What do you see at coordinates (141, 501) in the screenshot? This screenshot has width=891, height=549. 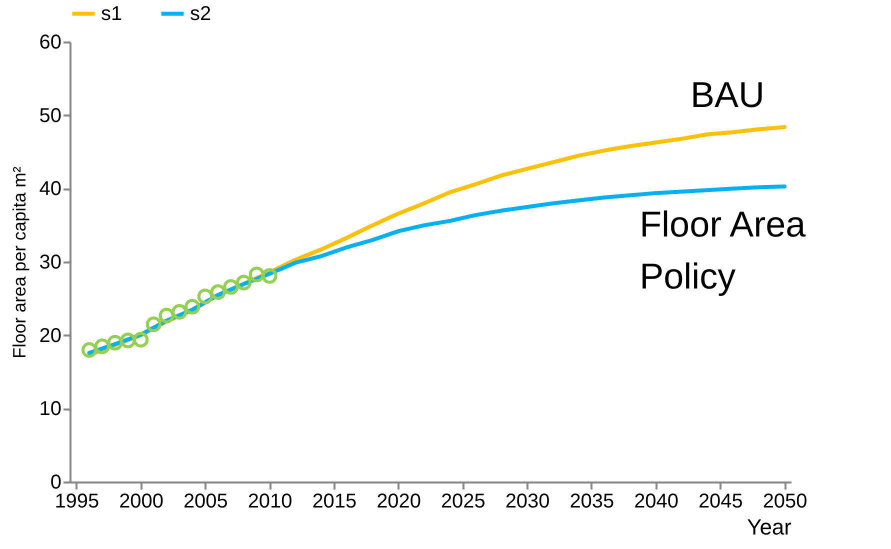 I see `x-tick-label: 2000` at bounding box center [141, 501].